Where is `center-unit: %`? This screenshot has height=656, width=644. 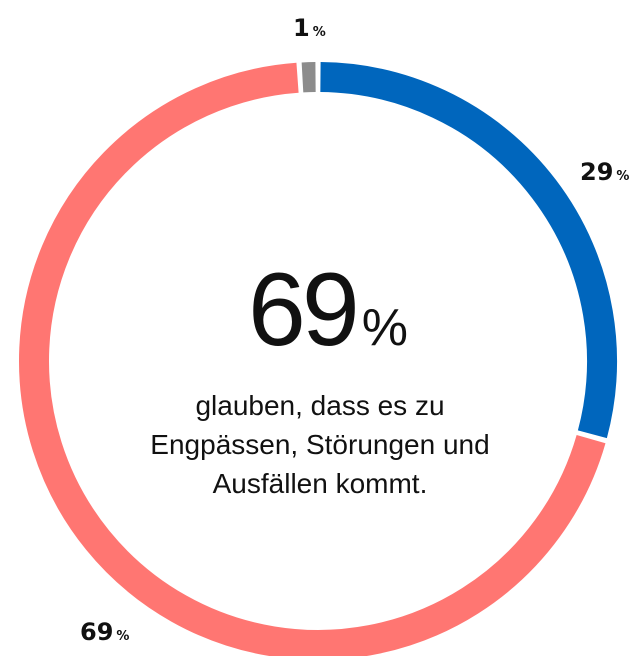 center-unit: % is located at coordinates (385, 328).